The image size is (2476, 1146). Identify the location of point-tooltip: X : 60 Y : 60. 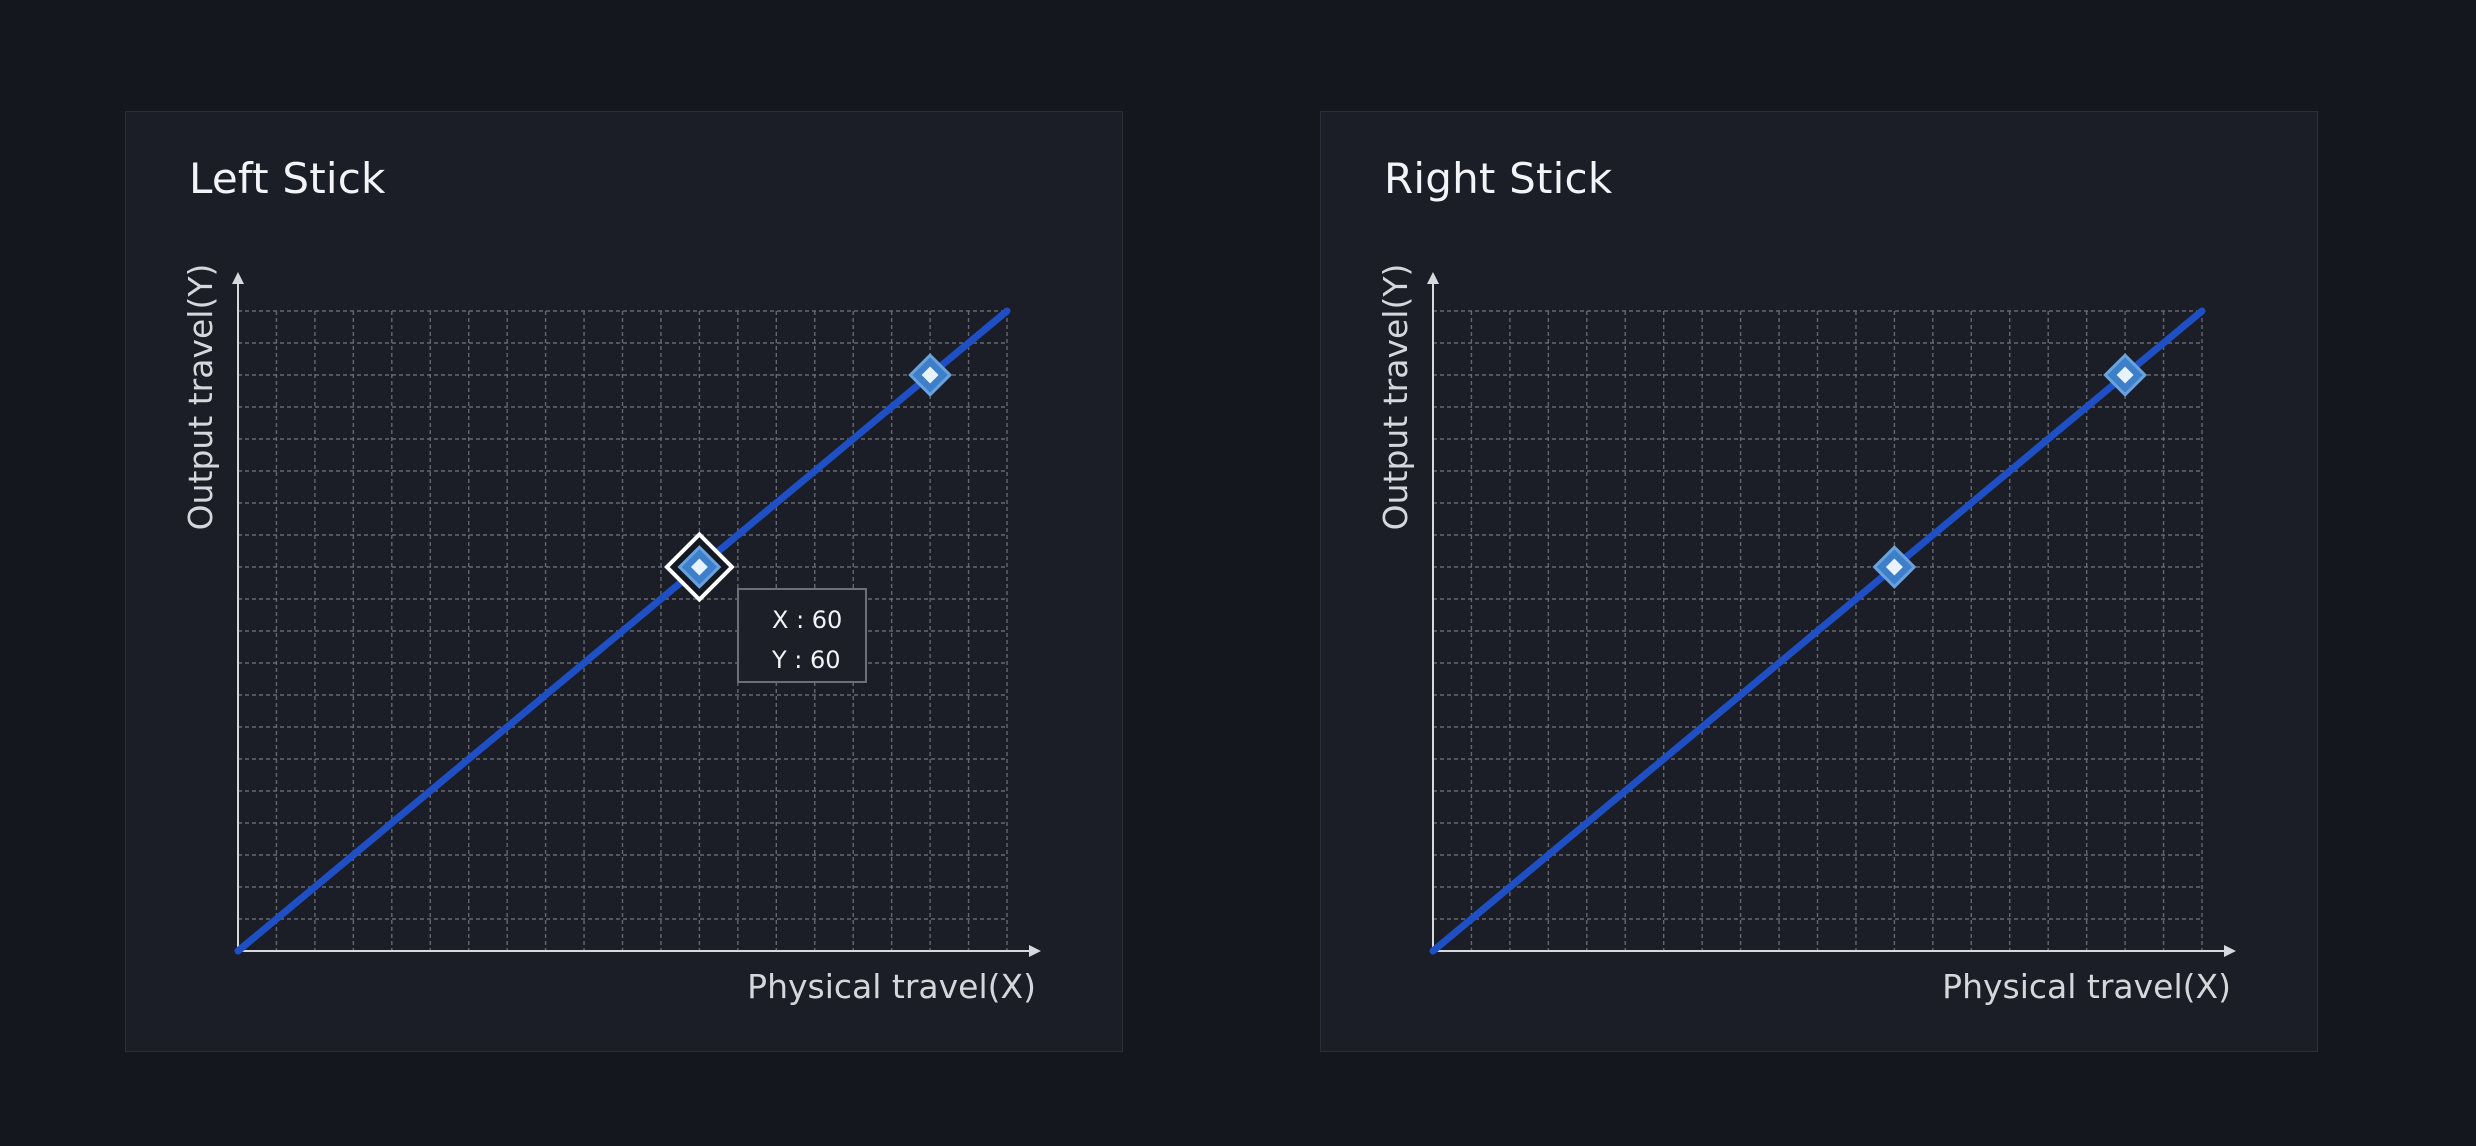
(802, 635).